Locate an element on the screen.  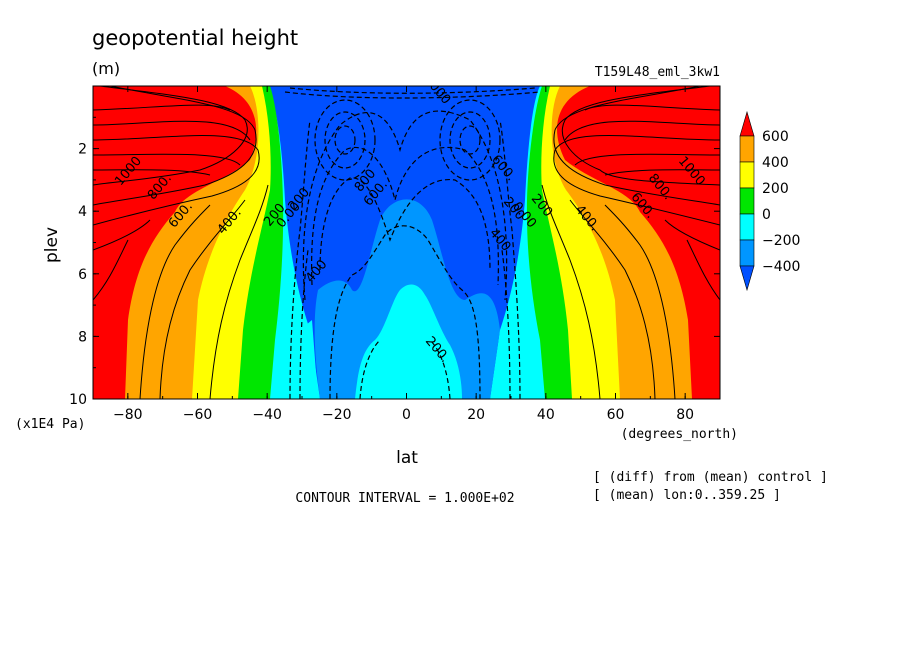
note-diff: [ (diff) from (mean) control ] is located at coordinates (710, 477).